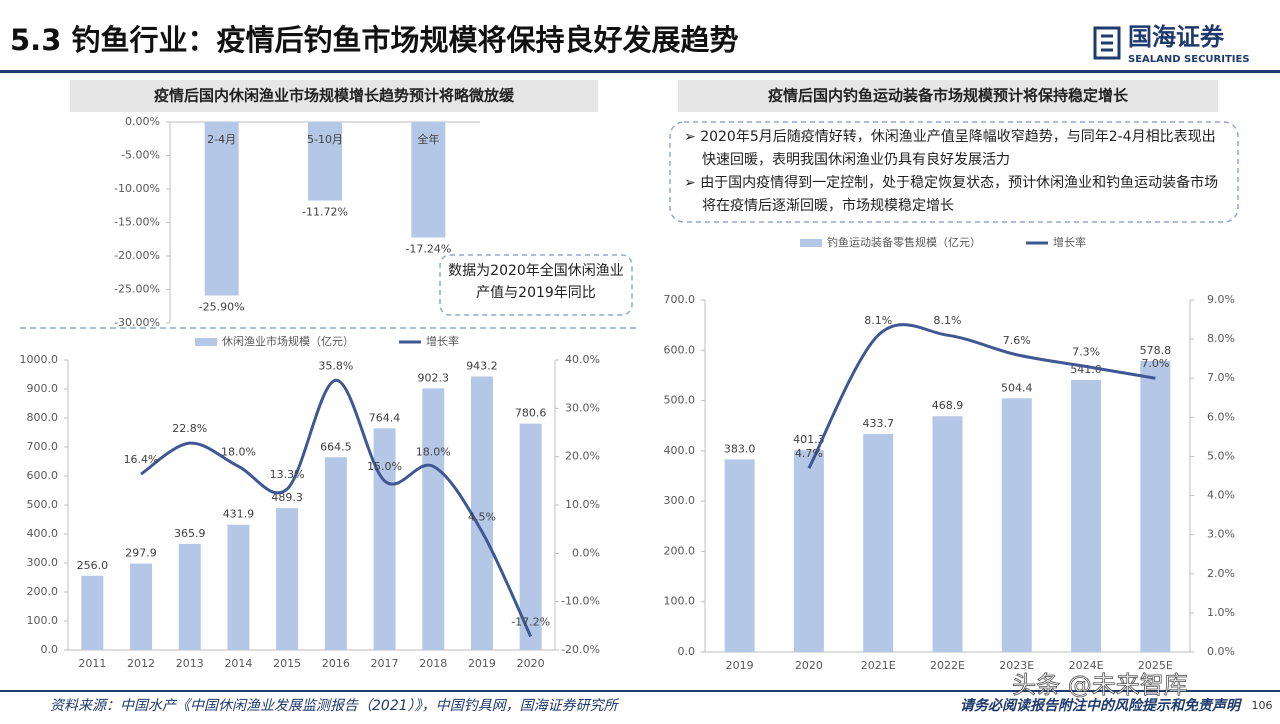  Describe the element at coordinates (1221, 573) in the screenshot. I see `y2-tick-label: 2.0%` at that location.